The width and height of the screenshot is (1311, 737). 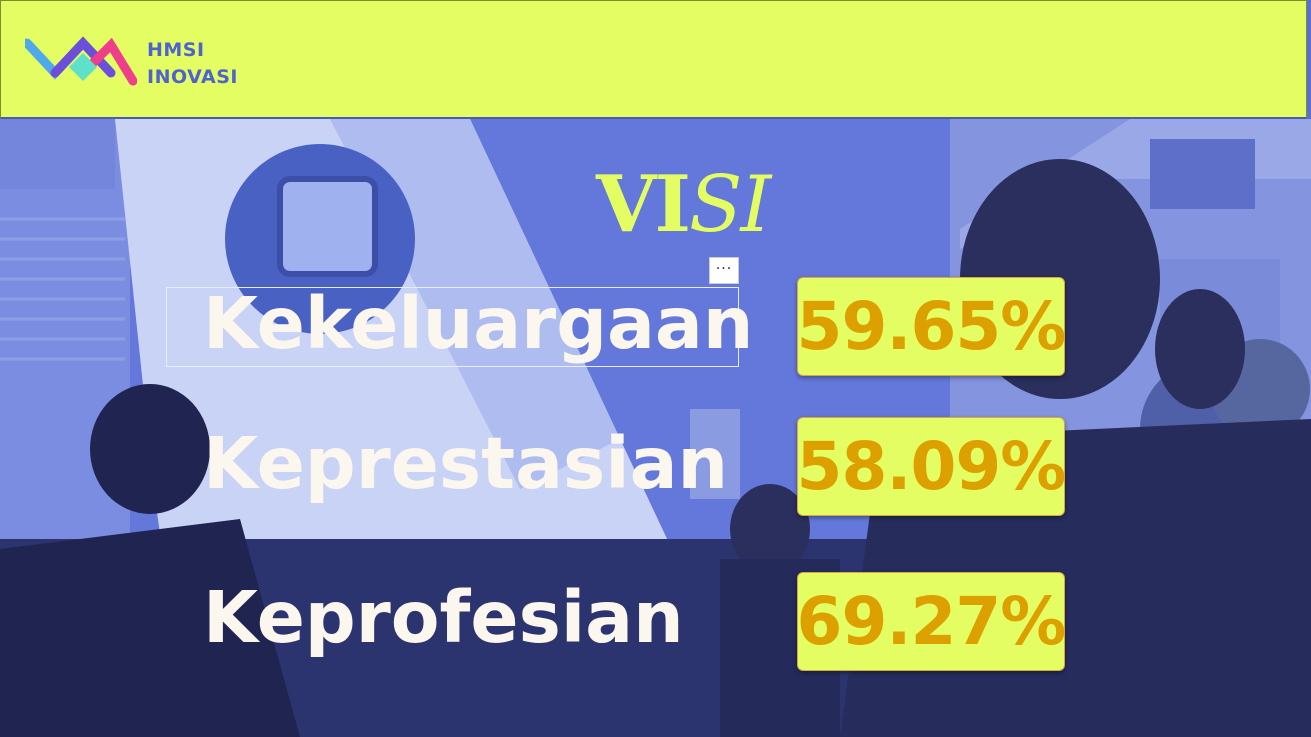 I want to click on brand-line-2: INOVASI, so click(x=192, y=77).